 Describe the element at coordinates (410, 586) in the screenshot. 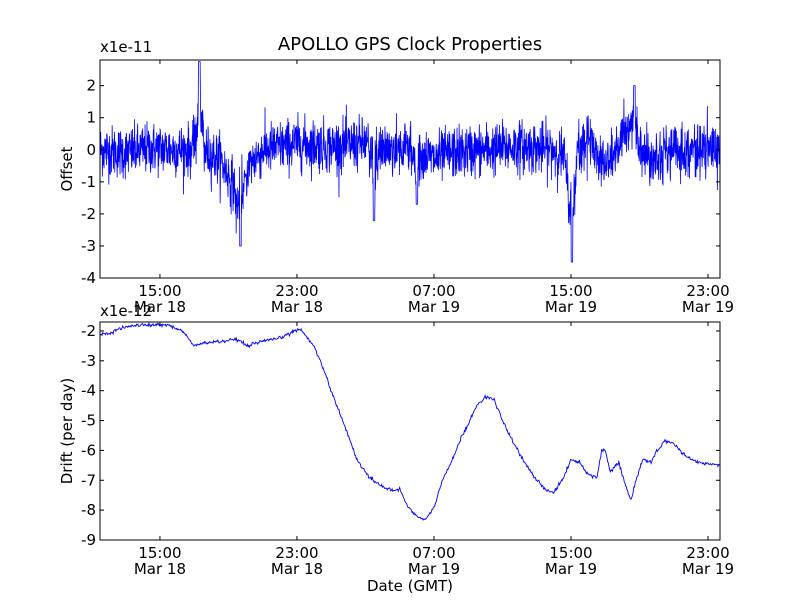

I see `x-axis-label: Date (GMT)` at that location.